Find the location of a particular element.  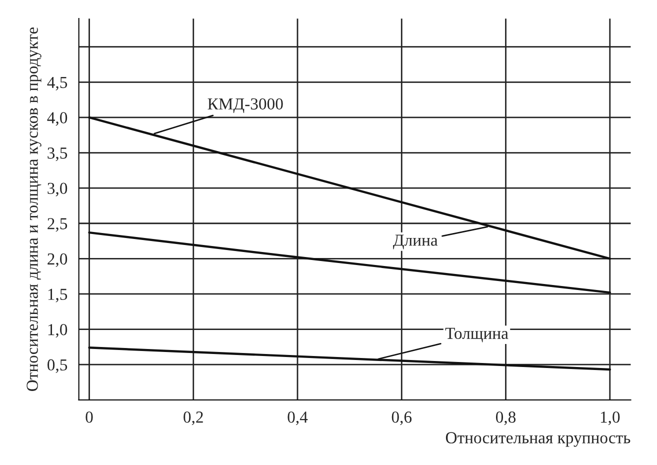

annotation: Длина is located at coordinates (415, 242).